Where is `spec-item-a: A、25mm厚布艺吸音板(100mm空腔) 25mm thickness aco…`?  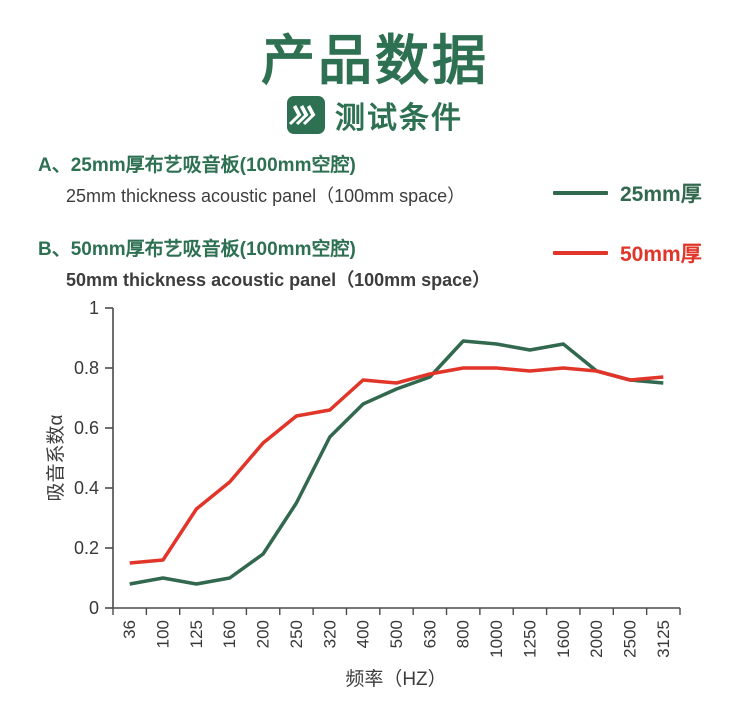 spec-item-a: A、25mm厚布艺吸音板(100mm空腔) 25mm thickness aco… is located at coordinates (288, 179).